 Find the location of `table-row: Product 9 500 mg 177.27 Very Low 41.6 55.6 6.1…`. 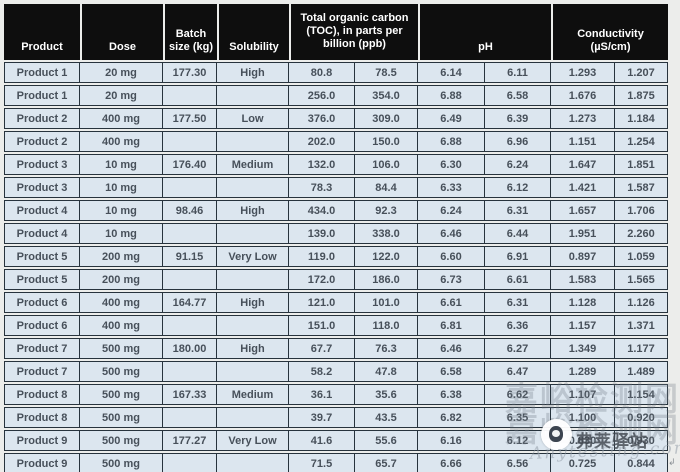

table-row: Product 9 500 mg 177.27 Very Low 41.6 55.6 6.1… is located at coordinates (336, 440).